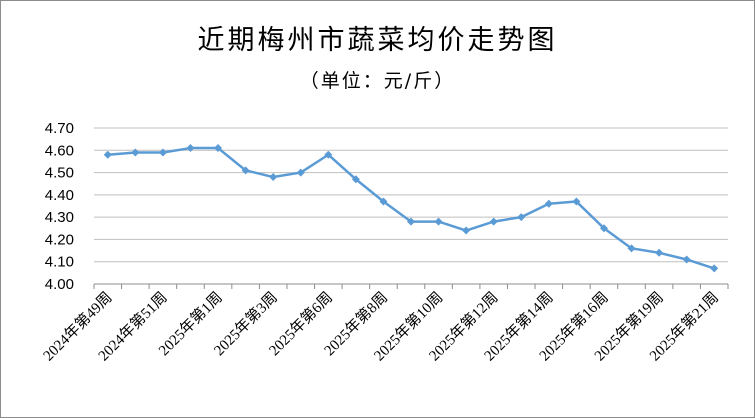 This screenshot has width=755, height=418. What do you see at coordinates (59, 173) in the screenshot?
I see `y-tick-label: 4.50` at bounding box center [59, 173].